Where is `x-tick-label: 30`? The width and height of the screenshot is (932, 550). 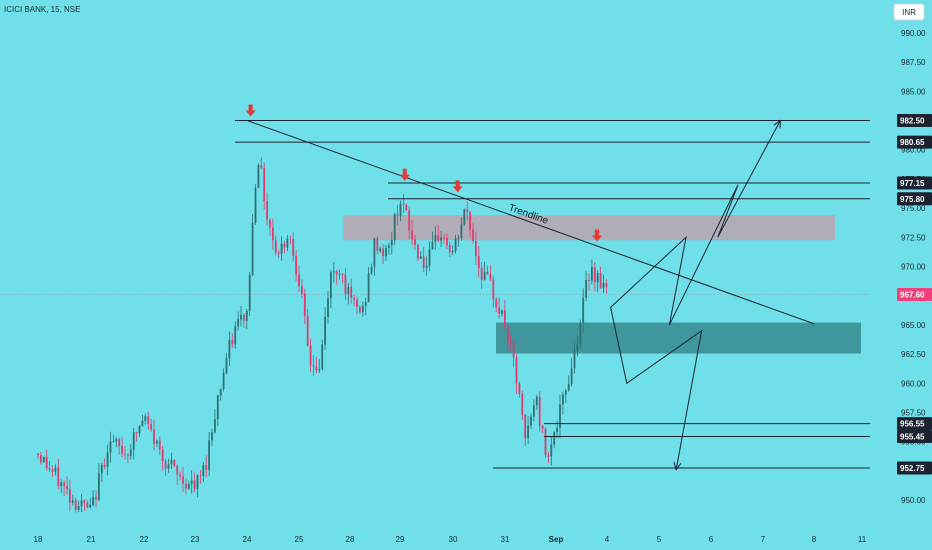
x-tick-label: 30 is located at coordinates (453, 539).